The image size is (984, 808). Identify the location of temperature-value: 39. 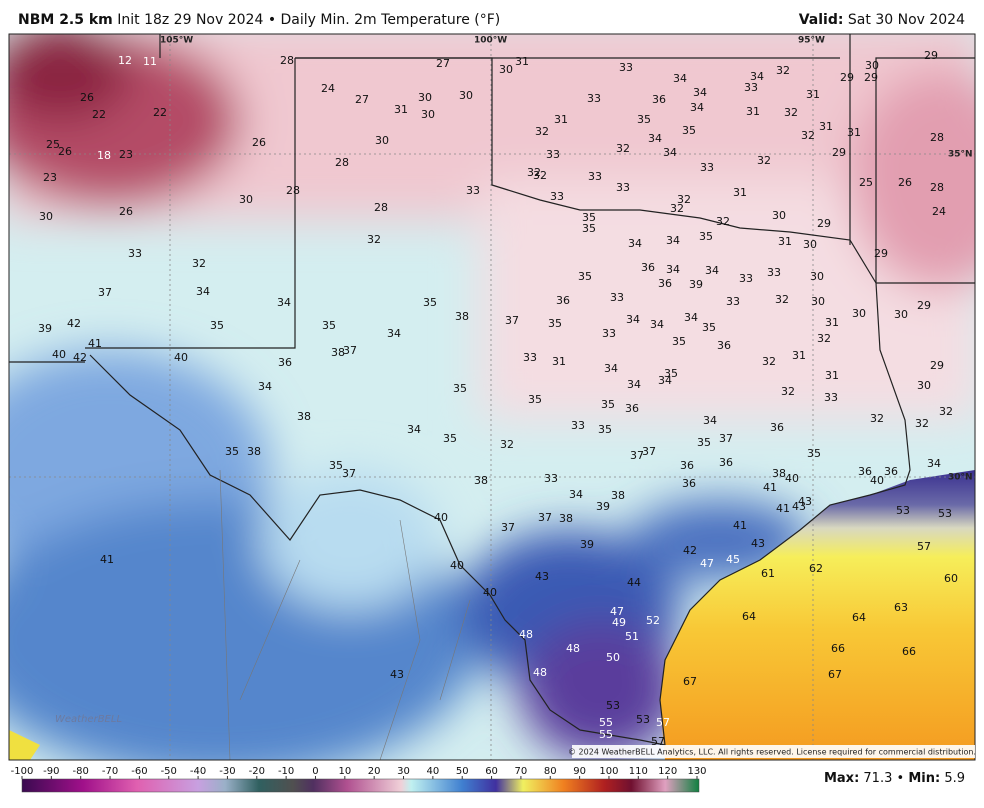
(603, 506).